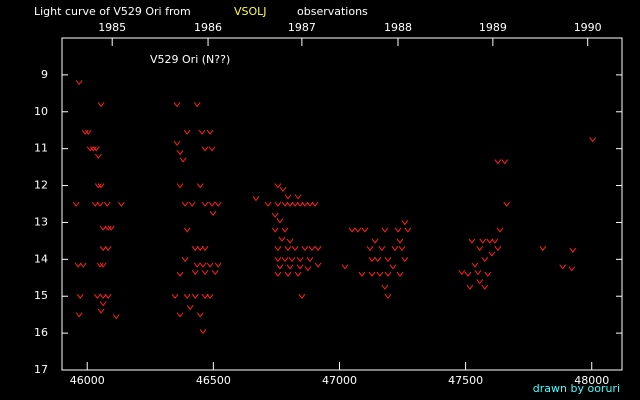  What do you see at coordinates (398, 27) in the screenshot?
I see `x2-tick-label: 1988` at bounding box center [398, 27].